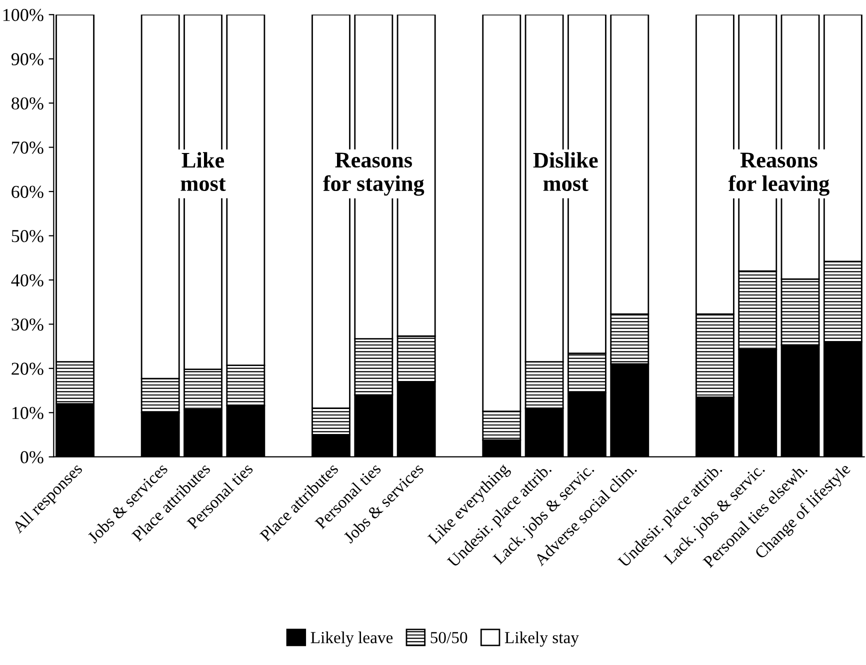 The height and width of the screenshot is (665, 866). What do you see at coordinates (565, 172) in the screenshot?
I see `annotation: Dislike most` at bounding box center [565, 172].